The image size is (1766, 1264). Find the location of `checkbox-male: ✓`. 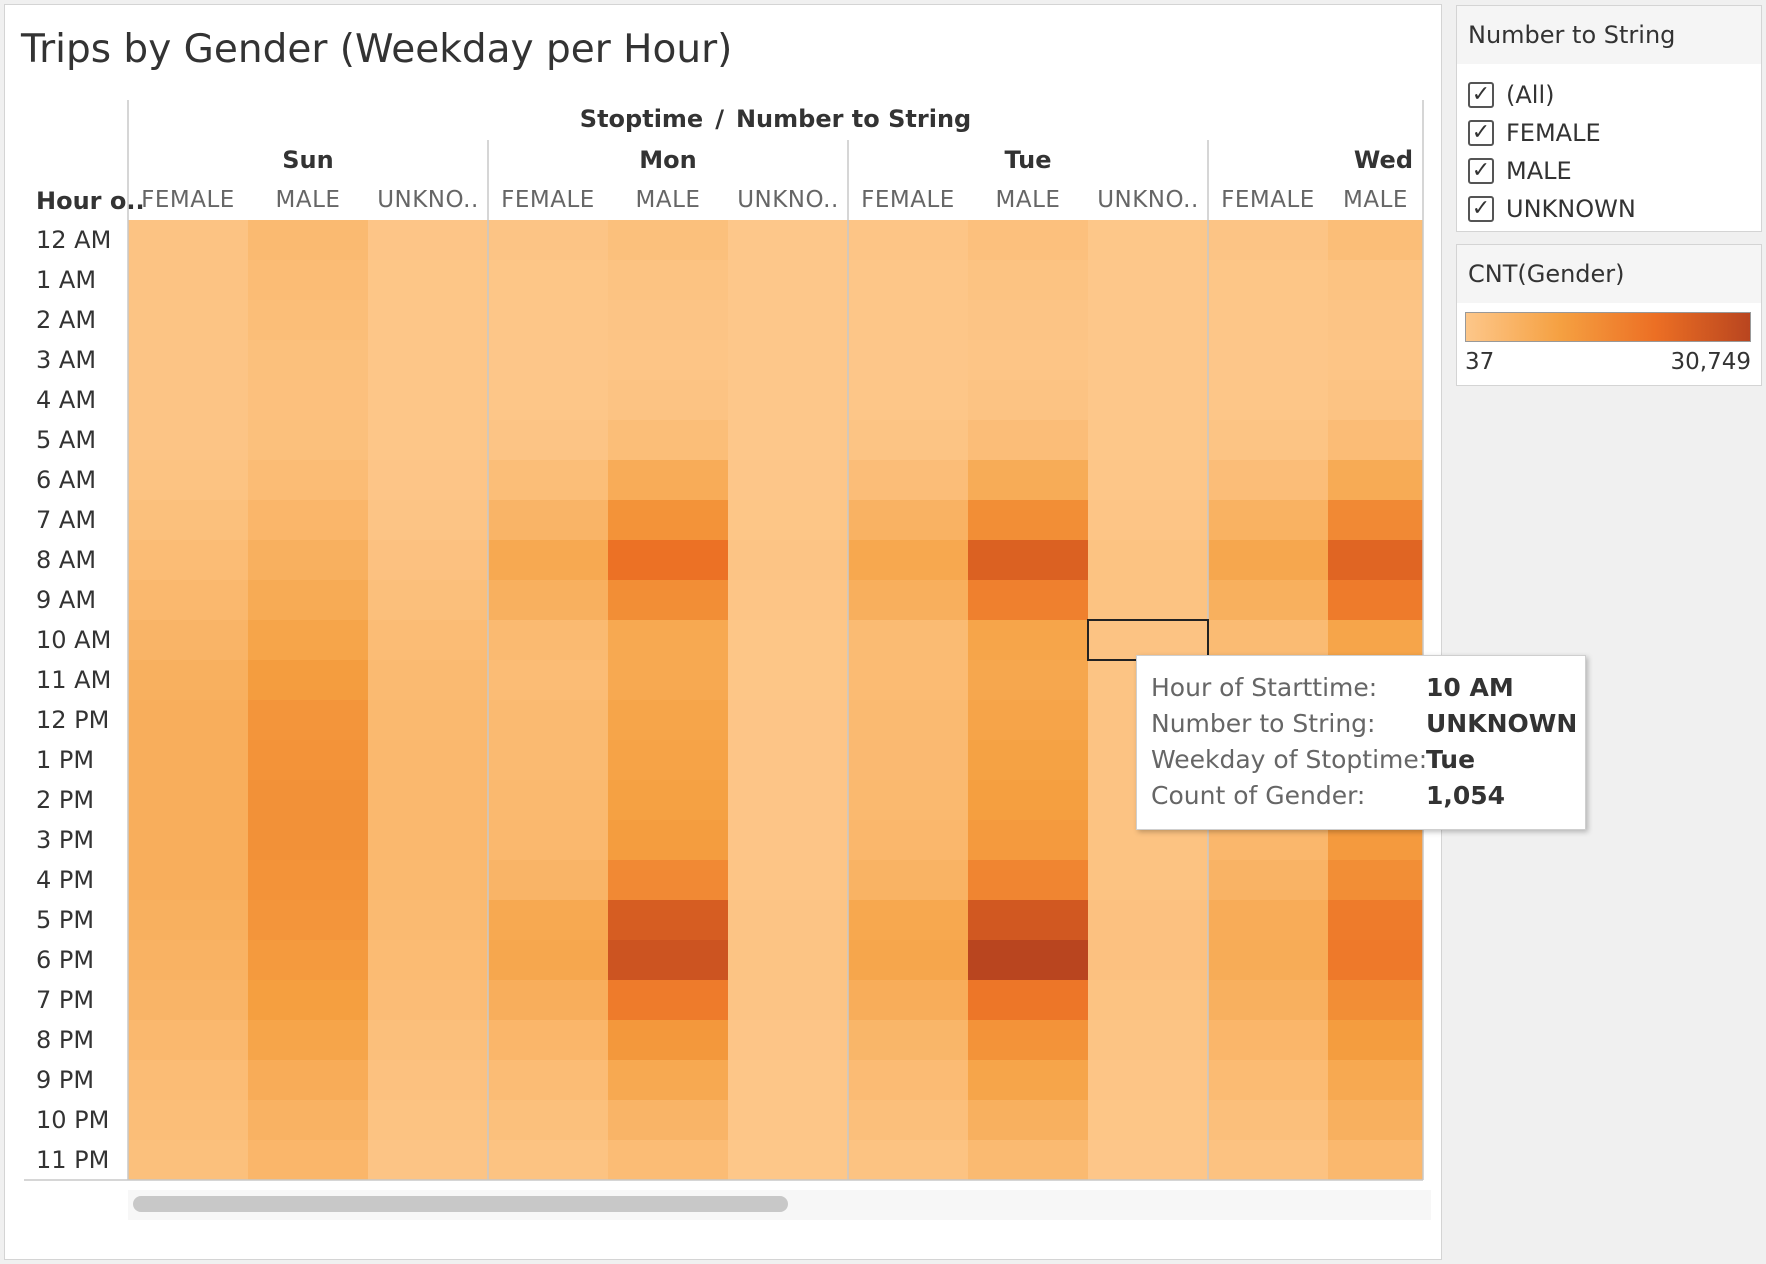

checkbox-male: ✓ is located at coordinates (1481, 171).